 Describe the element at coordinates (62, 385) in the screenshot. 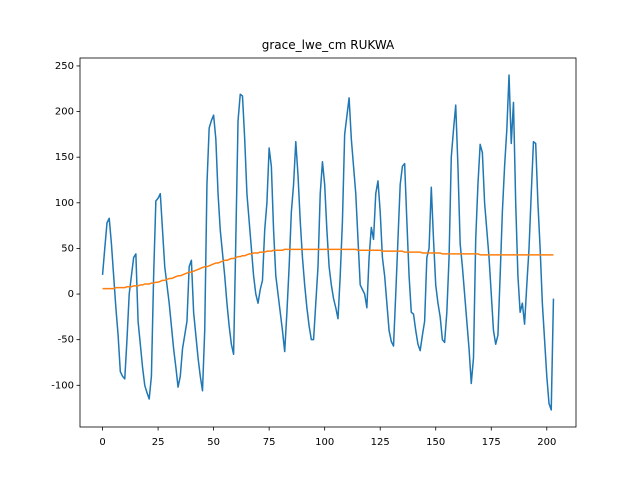

I see `y-tick-label: -100` at that location.